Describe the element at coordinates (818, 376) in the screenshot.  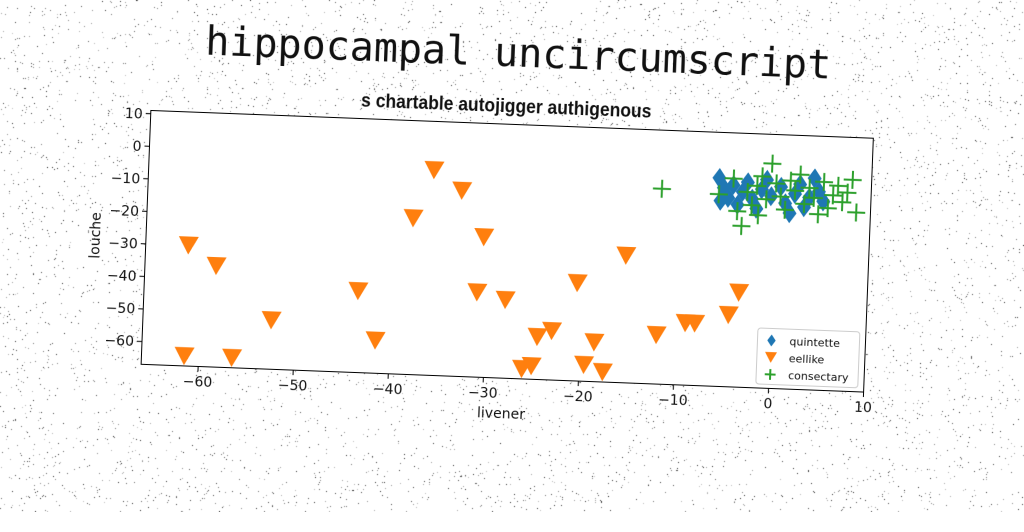
I see `legend-label-consectary: consectary` at that location.